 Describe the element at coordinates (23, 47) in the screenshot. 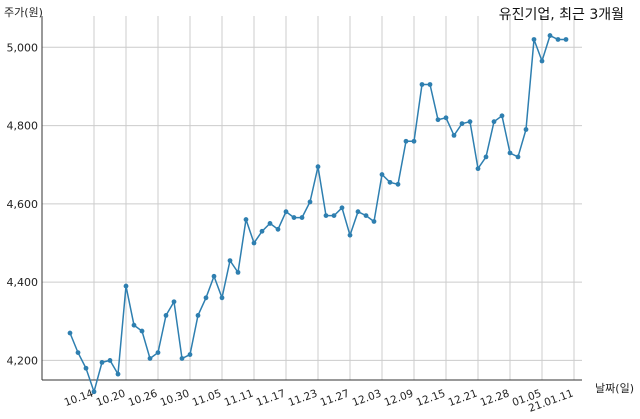

I see `y-tick-label: 5,000` at that location.